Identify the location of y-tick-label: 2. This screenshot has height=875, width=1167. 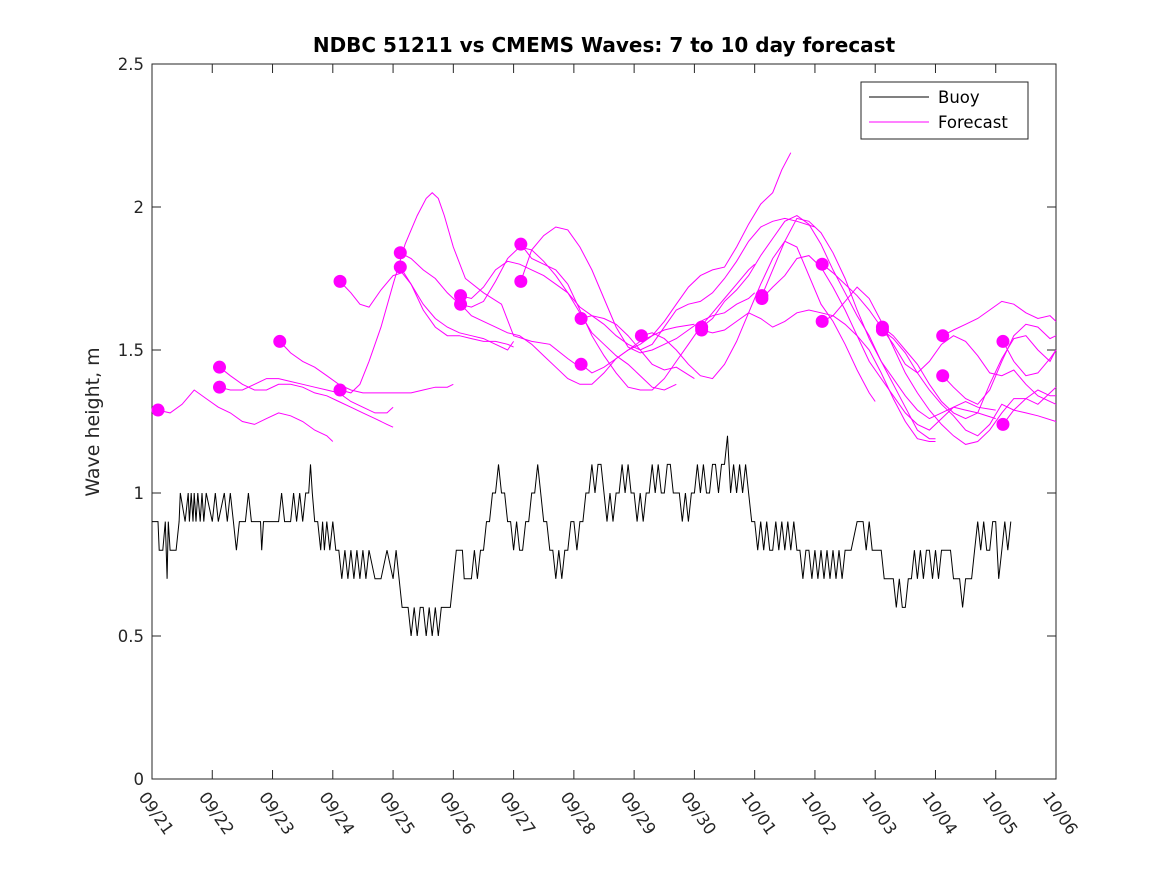
(139, 207).